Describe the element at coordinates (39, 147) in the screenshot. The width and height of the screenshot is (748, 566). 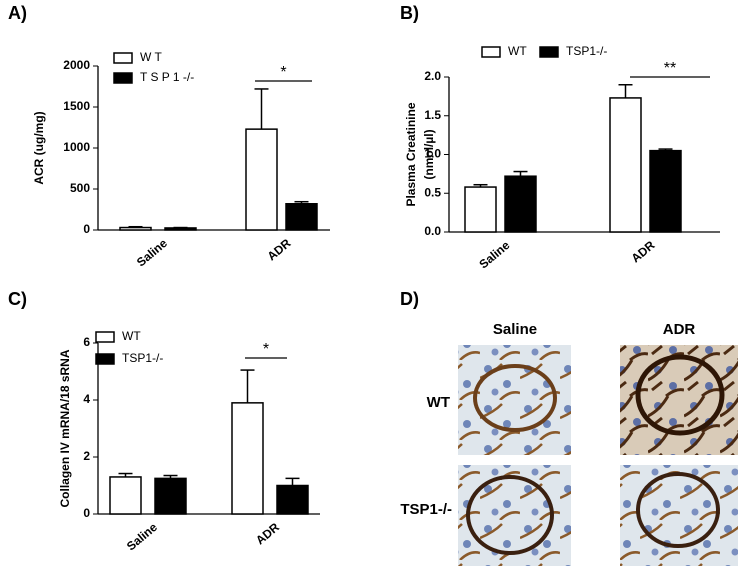
I see `y-axis-label: ACR (ug/mg)` at that location.